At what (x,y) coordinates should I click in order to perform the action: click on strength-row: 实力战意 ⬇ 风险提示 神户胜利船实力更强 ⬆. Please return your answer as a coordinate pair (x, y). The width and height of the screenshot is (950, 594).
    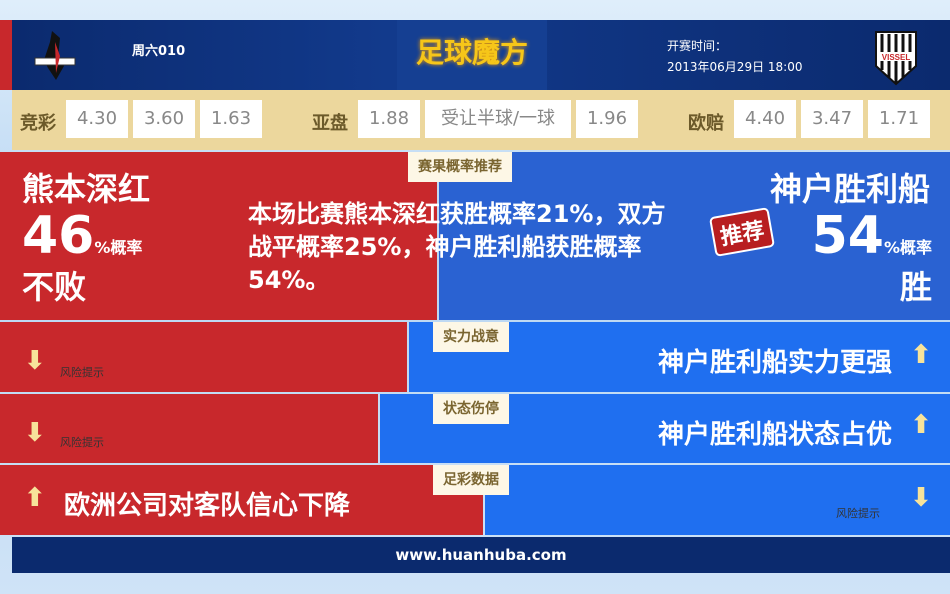
    Looking at the image, I should click on (475, 357).